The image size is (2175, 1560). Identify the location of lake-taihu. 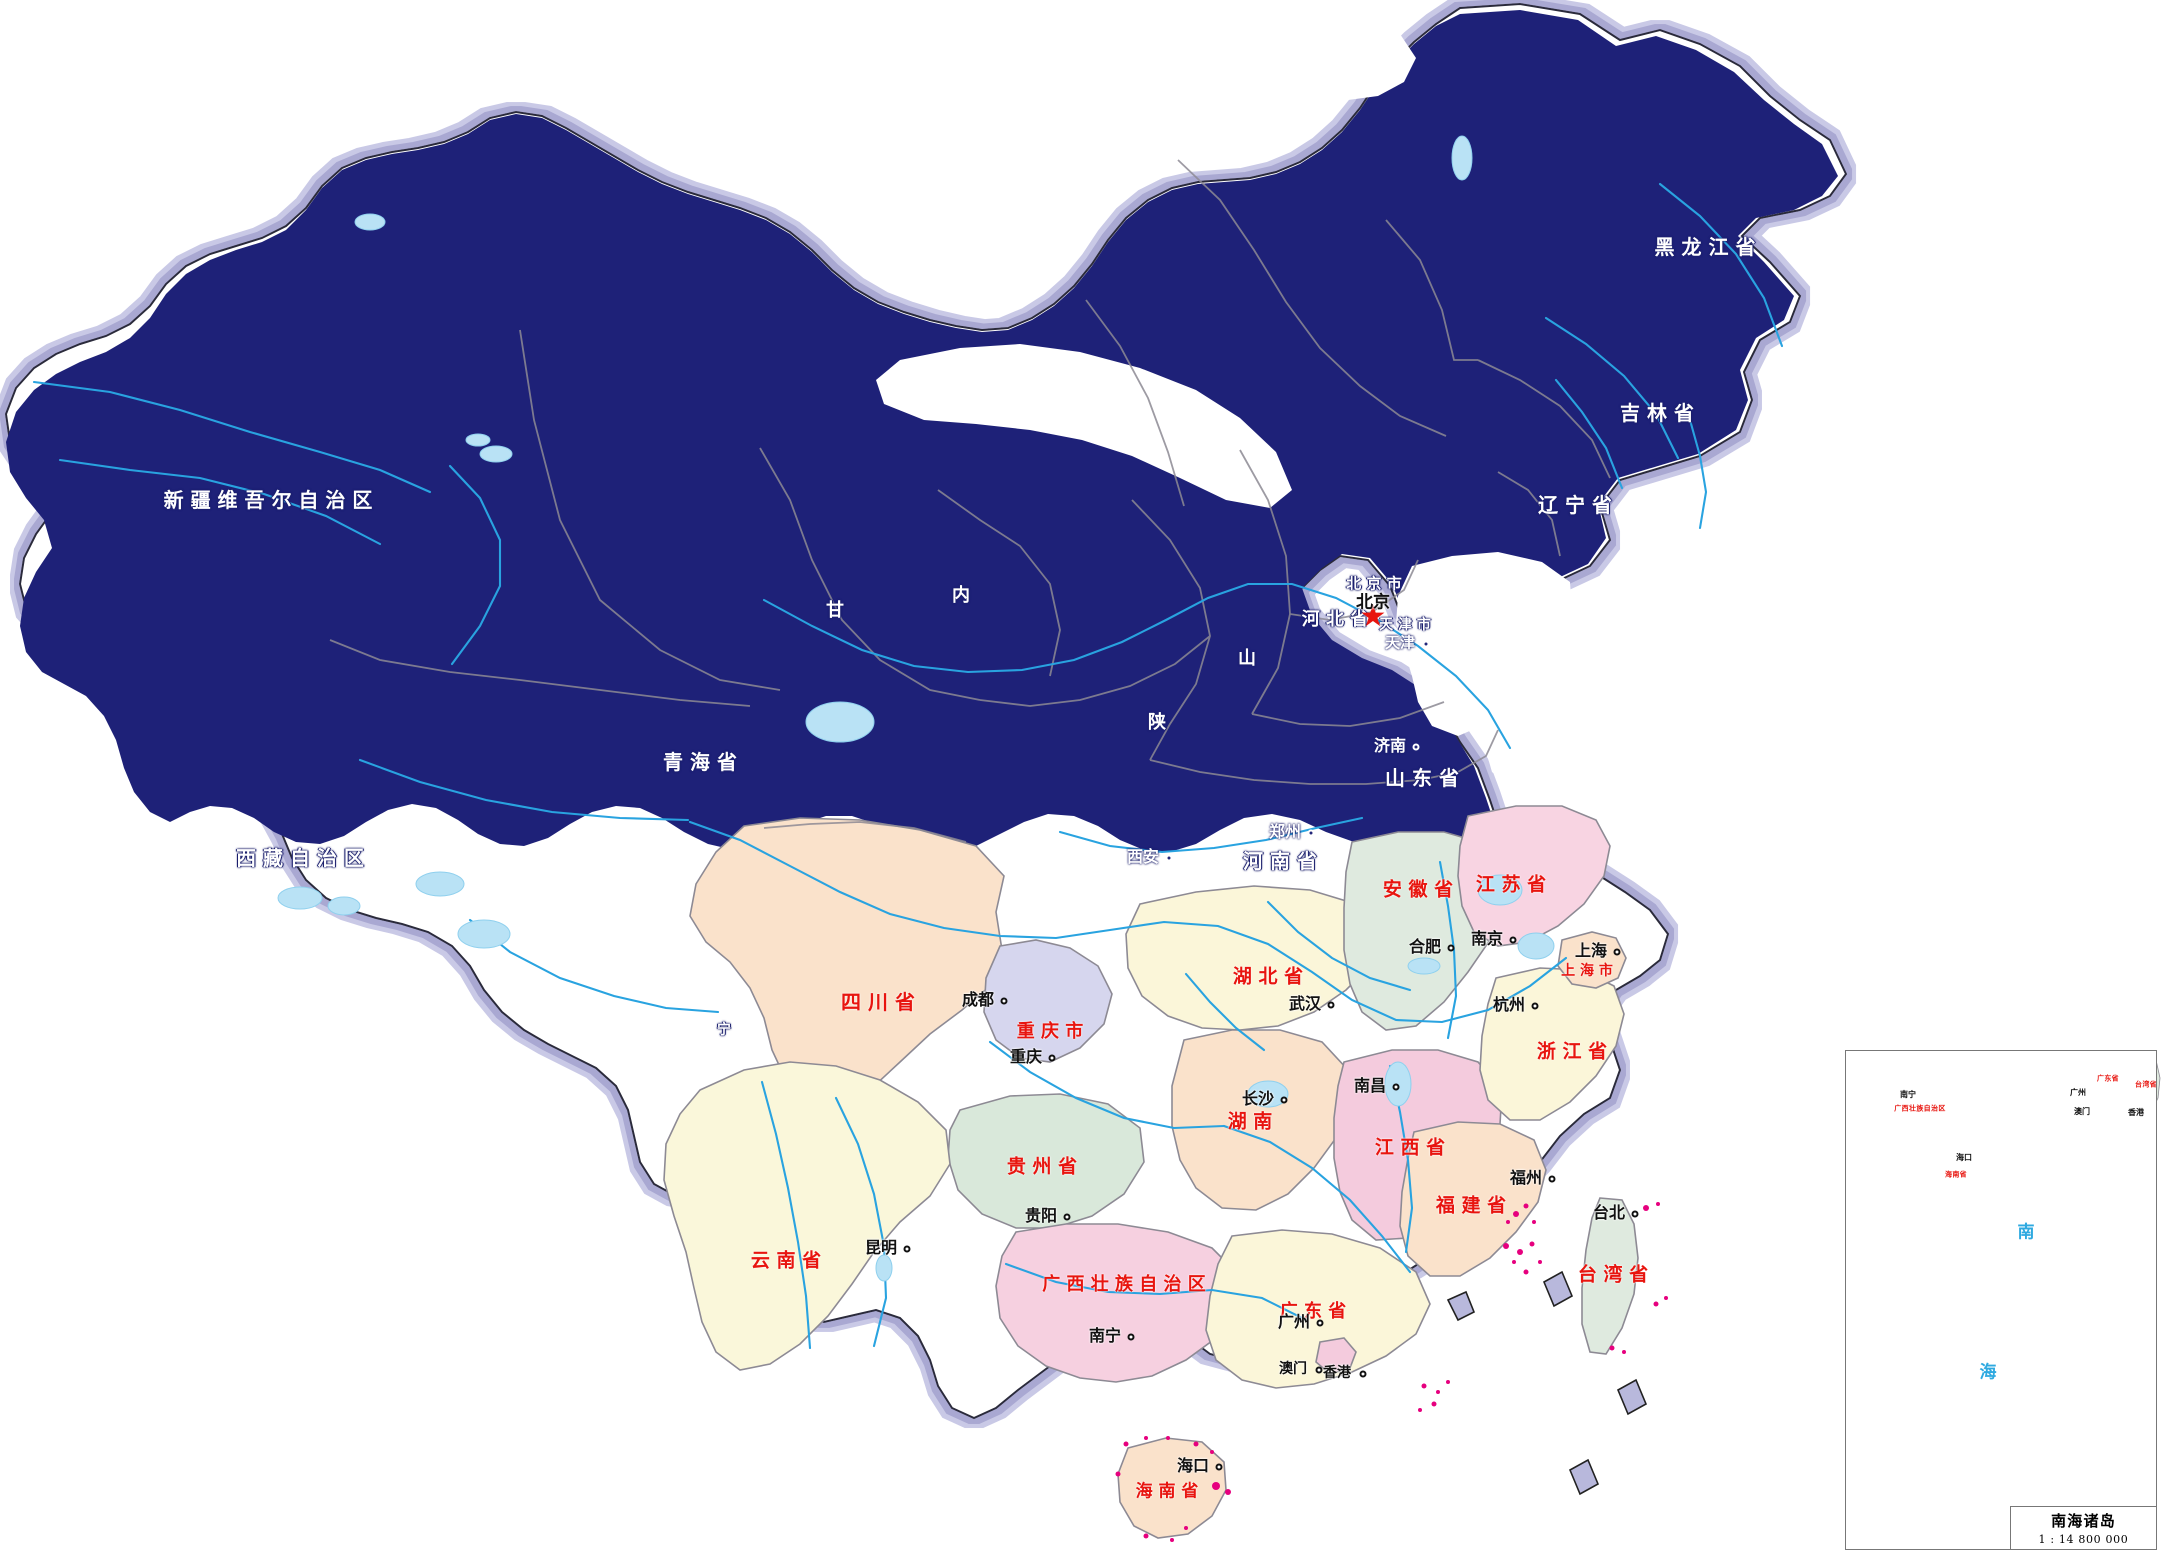
(1536, 946).